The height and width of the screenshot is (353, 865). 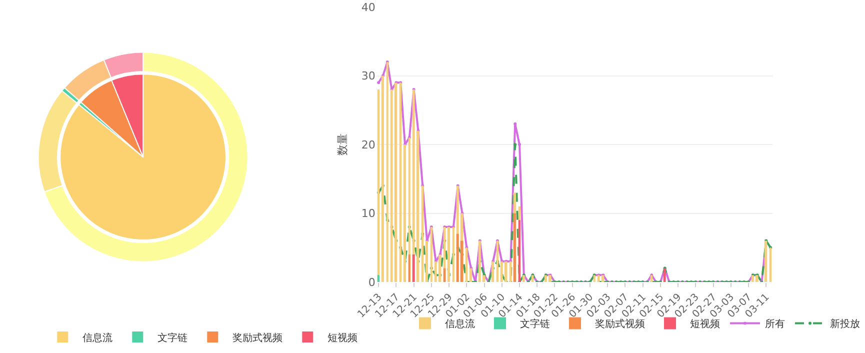 I want to click on y-tick-label: 20, so click(x=368, y=145).